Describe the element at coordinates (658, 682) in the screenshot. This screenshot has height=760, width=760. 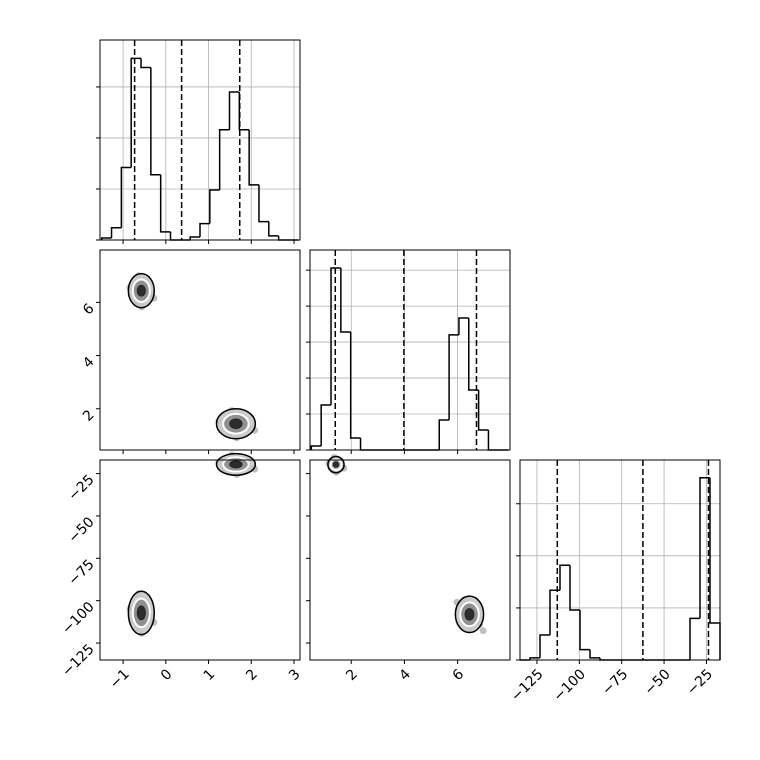
I see `x-tick-label: −50` at that location.